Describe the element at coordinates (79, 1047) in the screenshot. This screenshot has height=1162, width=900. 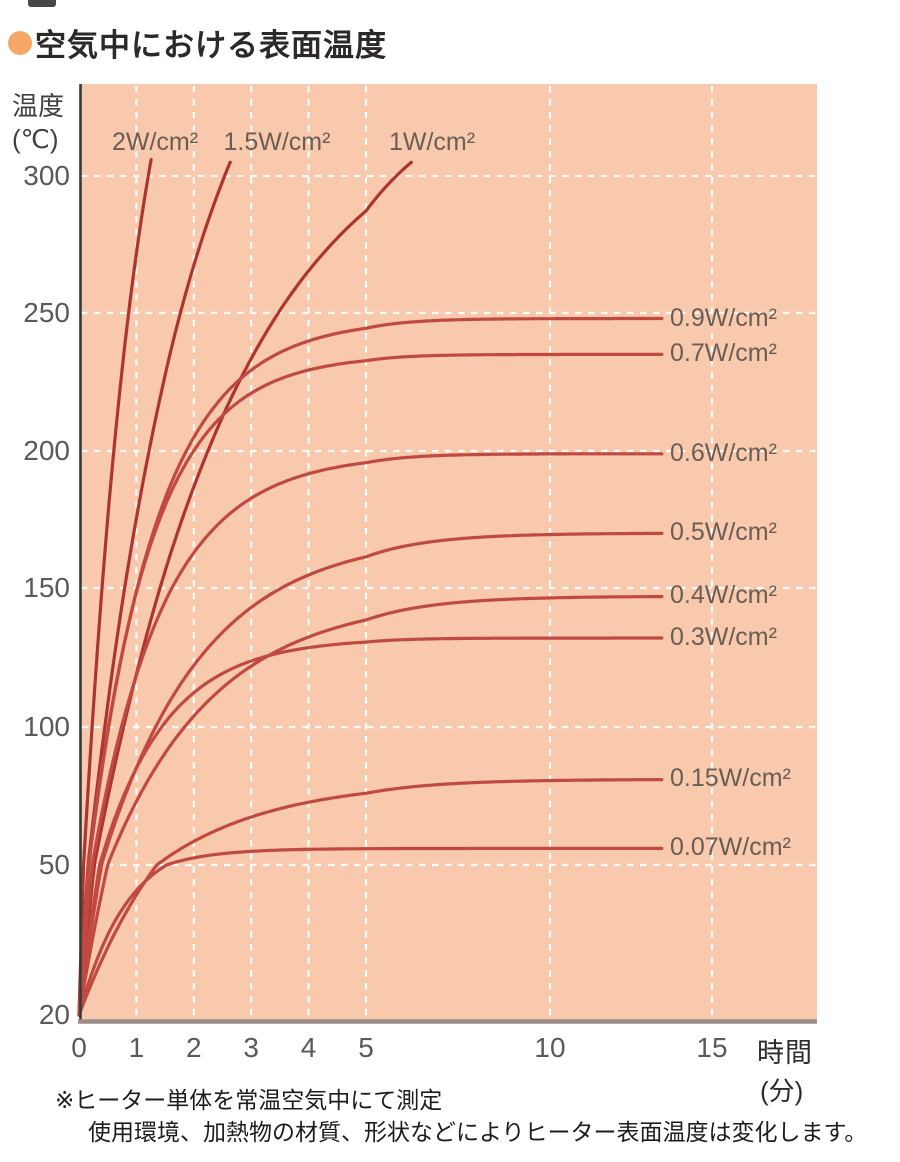
I see `x-tick-label: 0` at that location.